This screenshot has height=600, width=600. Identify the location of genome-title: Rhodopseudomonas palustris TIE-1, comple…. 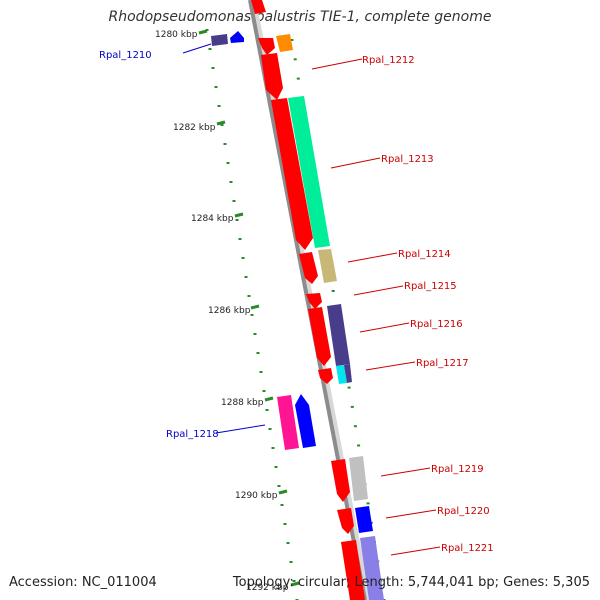
(300, 17).